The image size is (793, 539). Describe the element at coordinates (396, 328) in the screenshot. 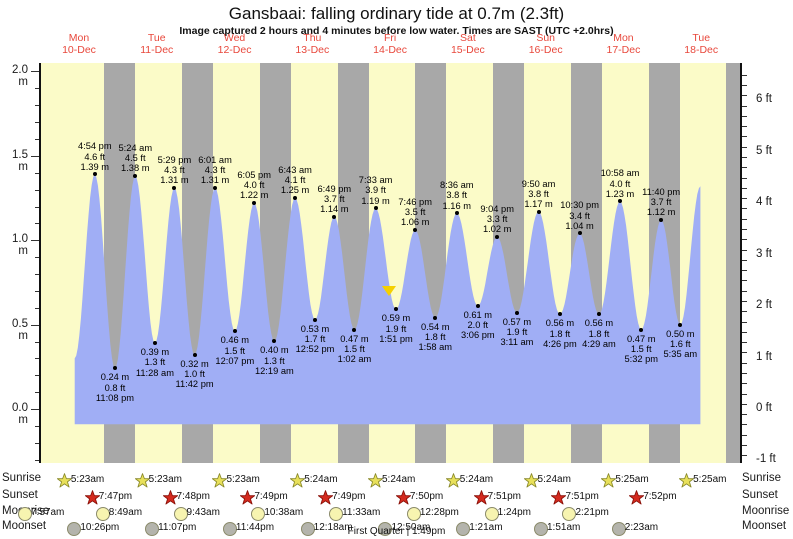

I see `low-tide-7-ft: 1.9 ft` at that location.